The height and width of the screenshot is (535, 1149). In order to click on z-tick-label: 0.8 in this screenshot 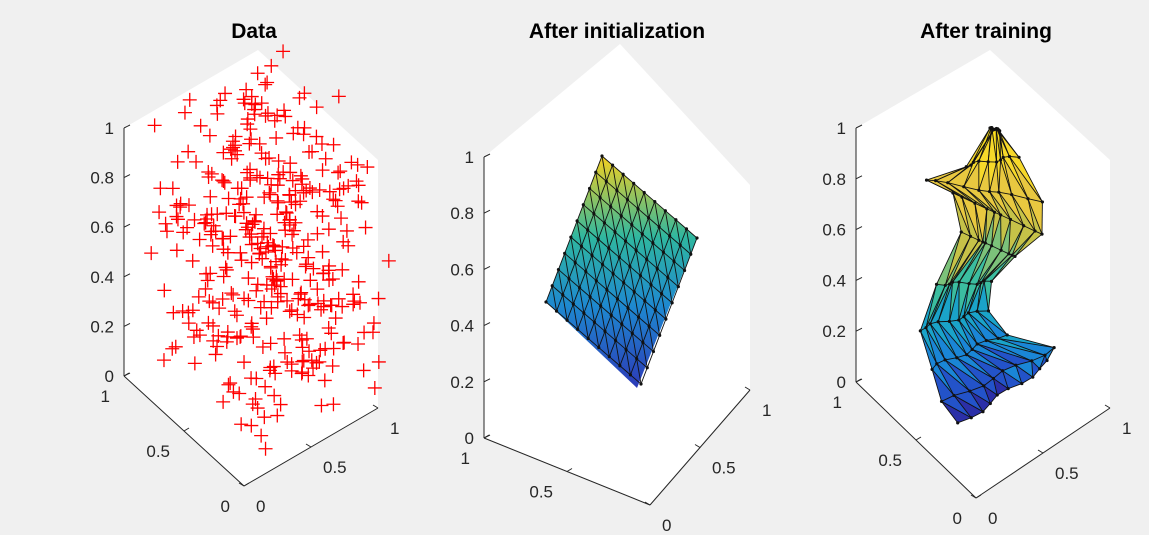, I will do `click(462, 213)`.